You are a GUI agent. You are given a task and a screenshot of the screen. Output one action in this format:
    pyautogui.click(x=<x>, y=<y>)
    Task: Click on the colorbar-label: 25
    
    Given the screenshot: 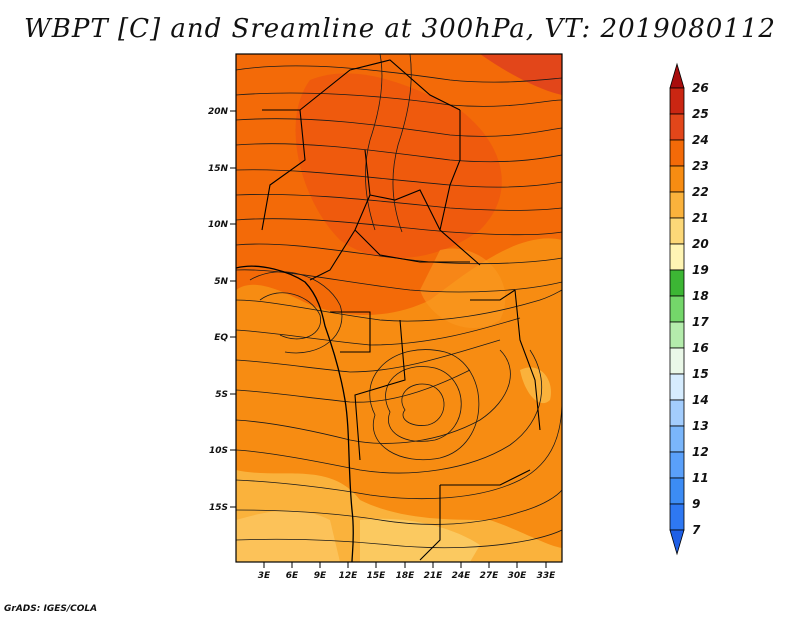 What is the action you would take?
    pyautogui.click(x=700, y=114)
    